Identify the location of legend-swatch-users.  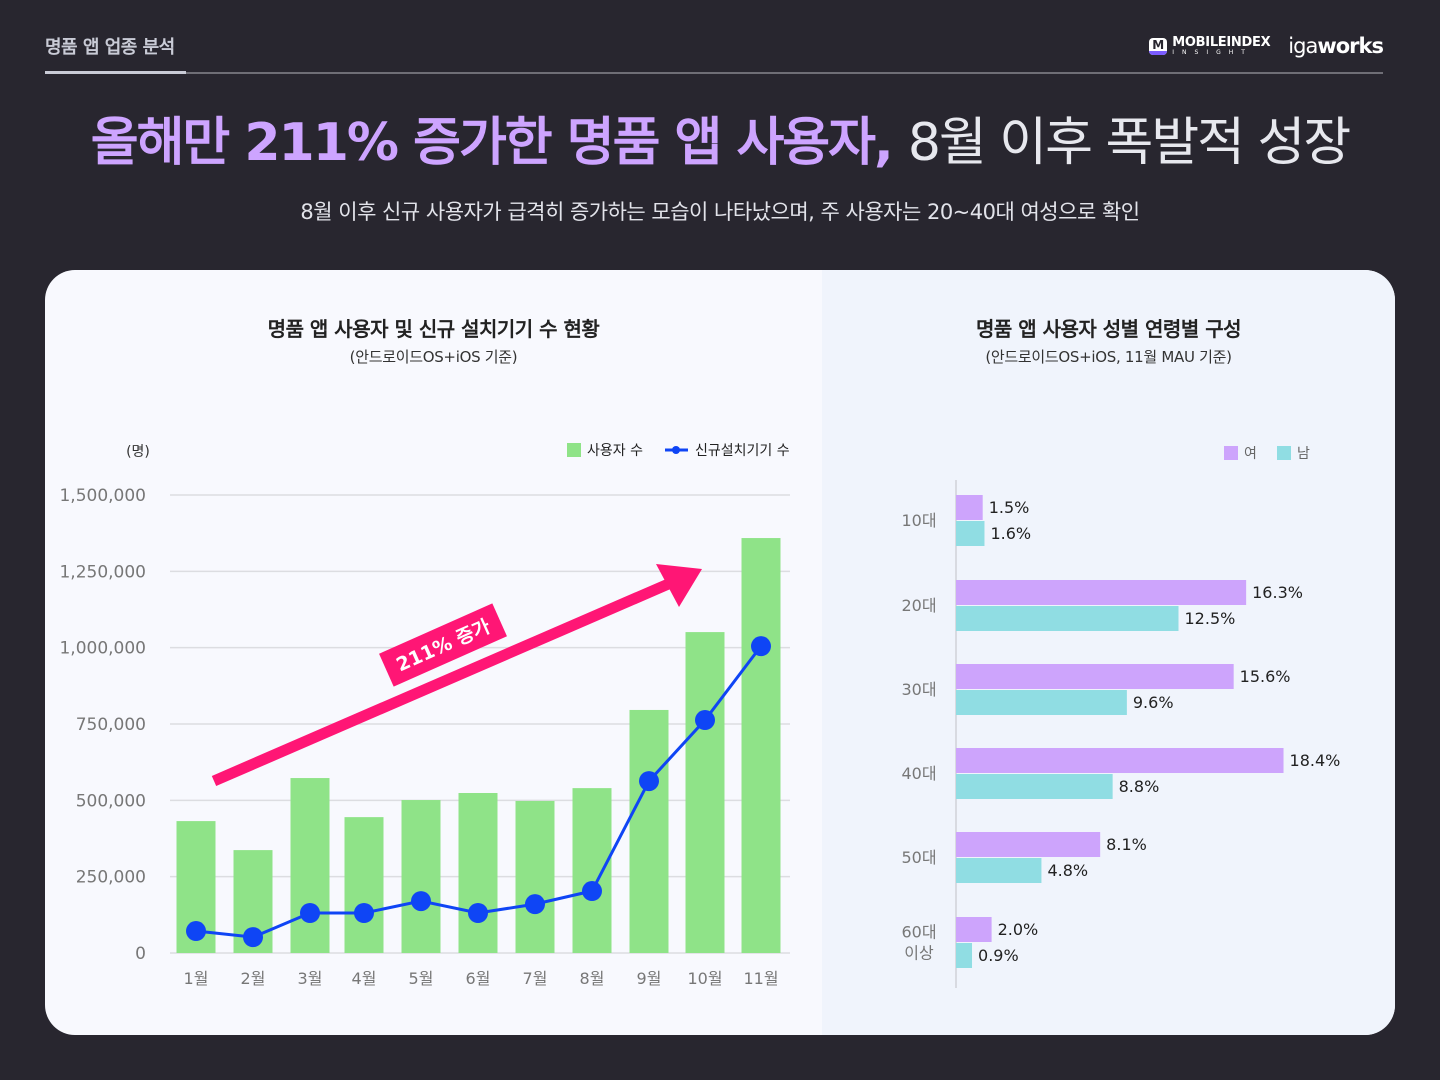
(574, 450).